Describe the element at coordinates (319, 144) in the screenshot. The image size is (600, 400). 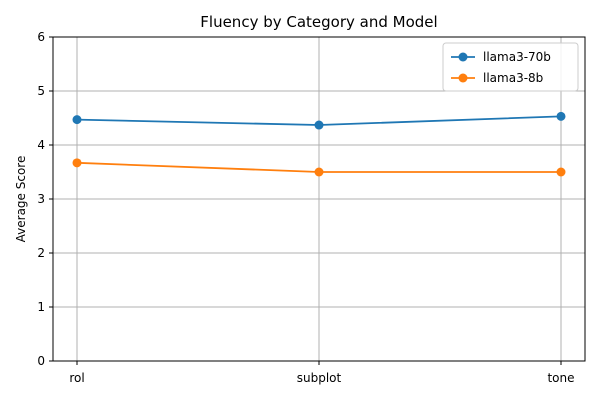
I see `series-layer` at that location.